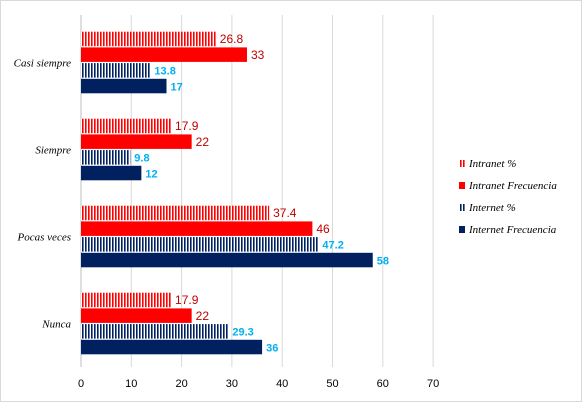  Describe the element at coordinates (131, 384) in the screenshot. I see `x-tick-label: 10` at that location.